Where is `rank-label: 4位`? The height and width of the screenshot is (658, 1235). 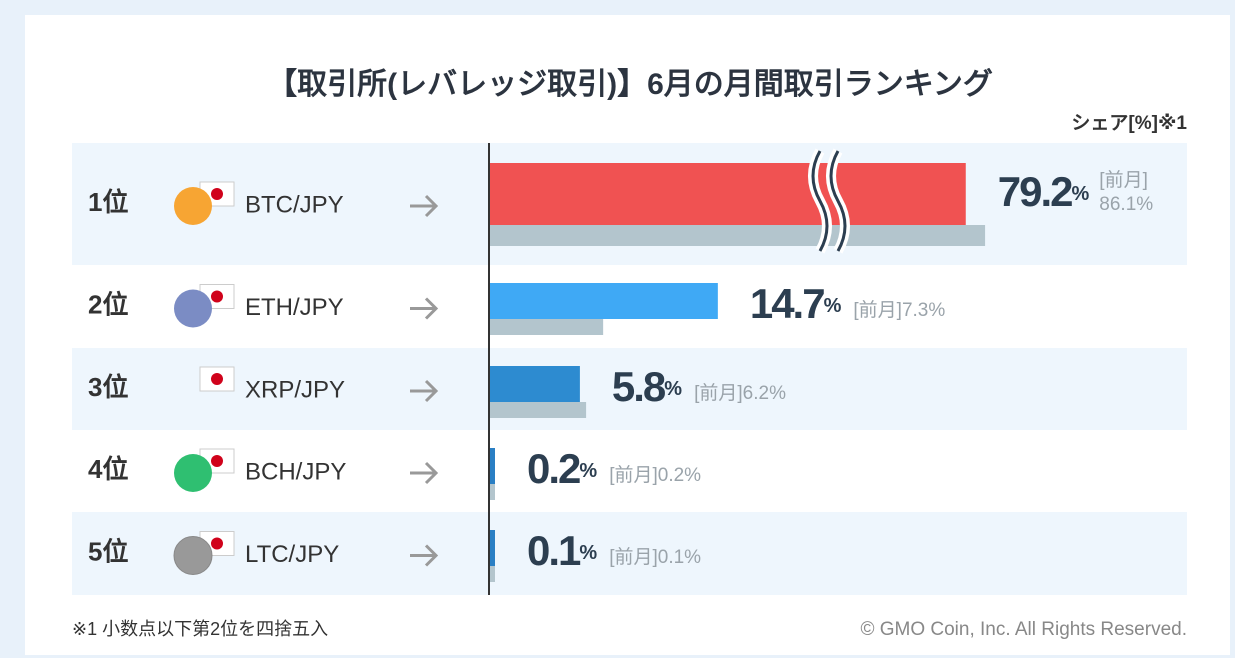
rank-label: 4位 is located at coordinates (108, 469).